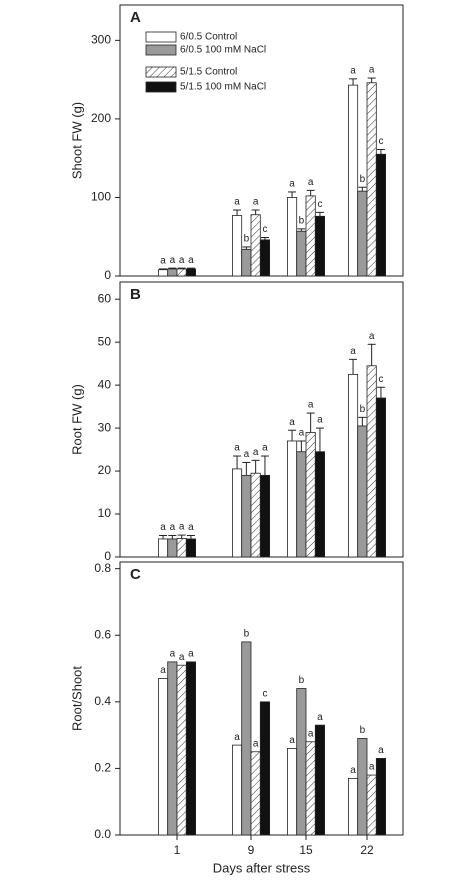  Describe the element at coordinates (251, 850) in the screenshot. I see `x-tick-label: 9` at that location.